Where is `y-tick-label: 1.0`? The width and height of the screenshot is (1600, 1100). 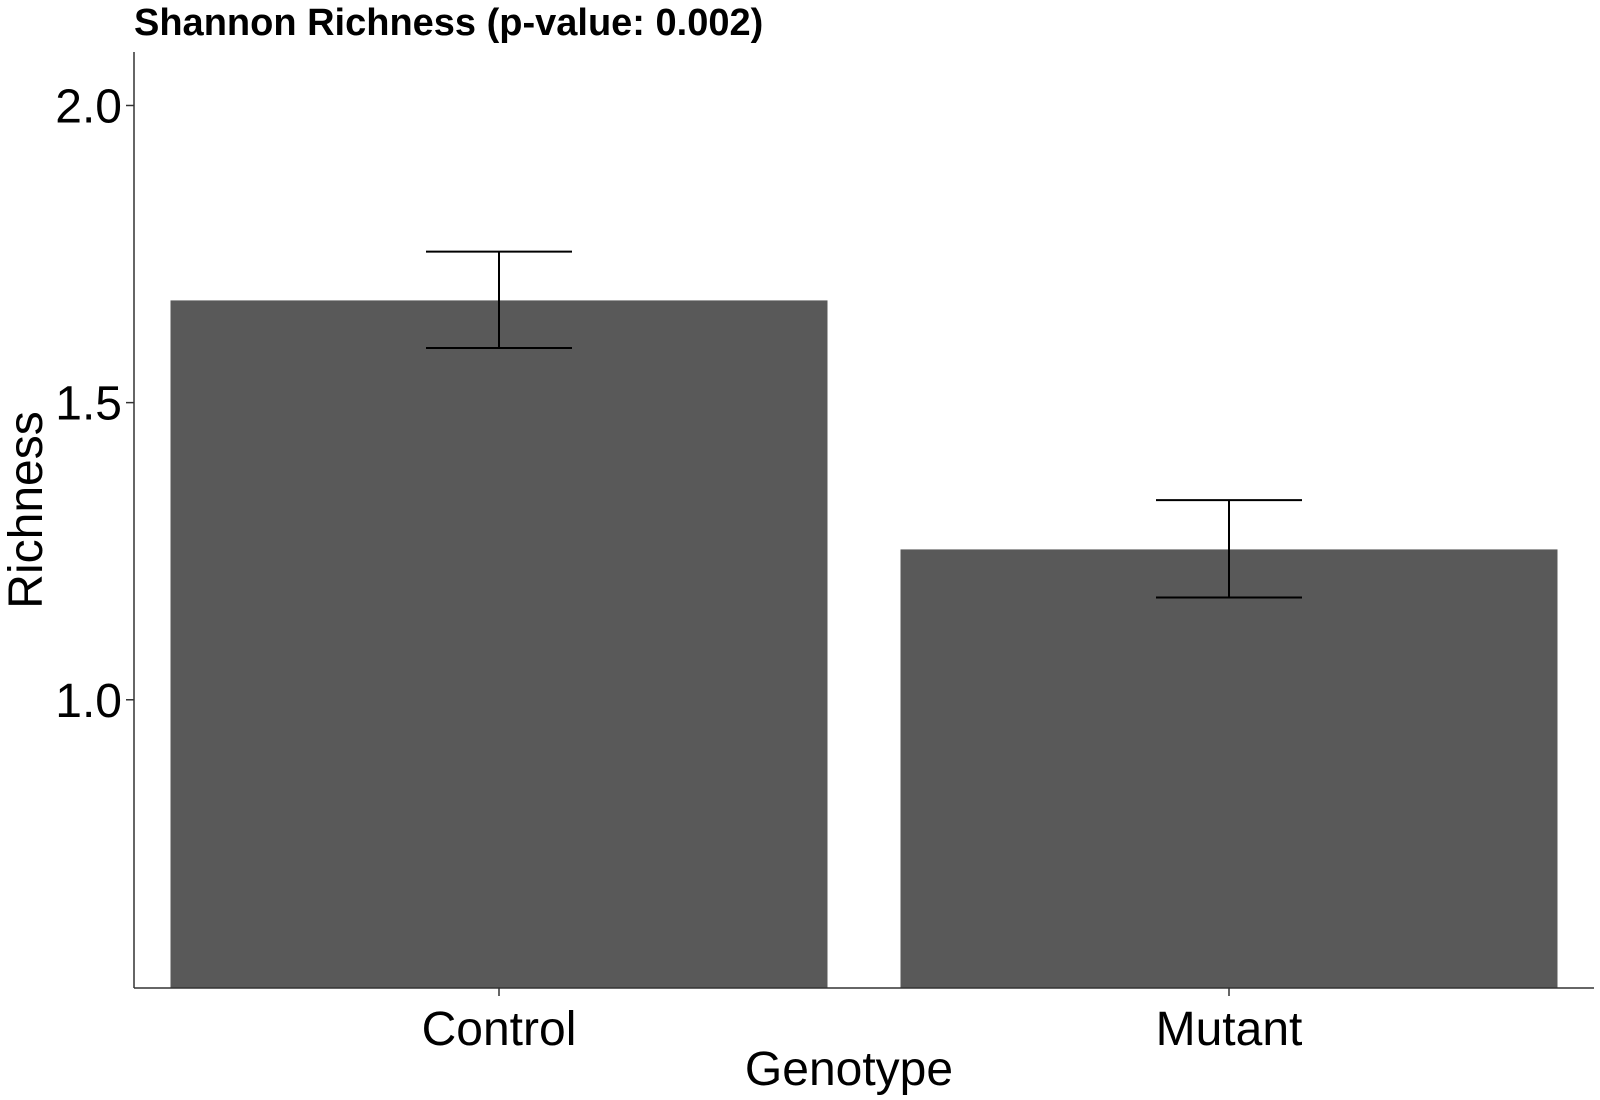 y-tick-label: 1.0 is located at coordinates (88, 701).